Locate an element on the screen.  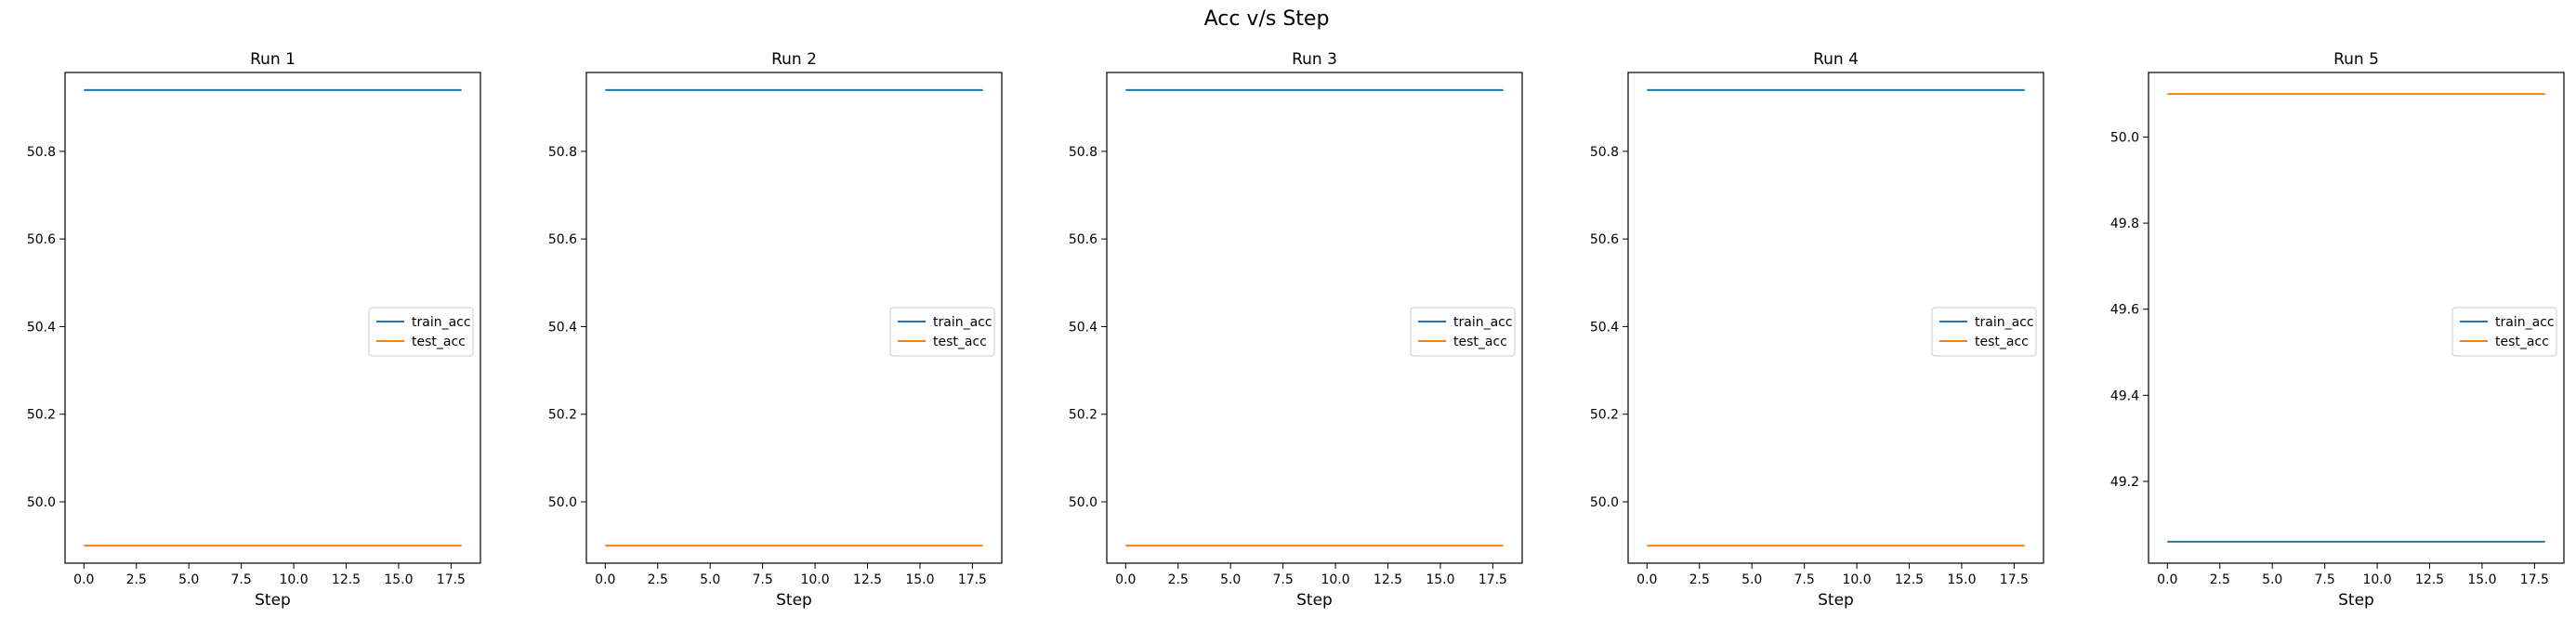
subplot-title: Run 4 is located at coordinates (1836, 59).